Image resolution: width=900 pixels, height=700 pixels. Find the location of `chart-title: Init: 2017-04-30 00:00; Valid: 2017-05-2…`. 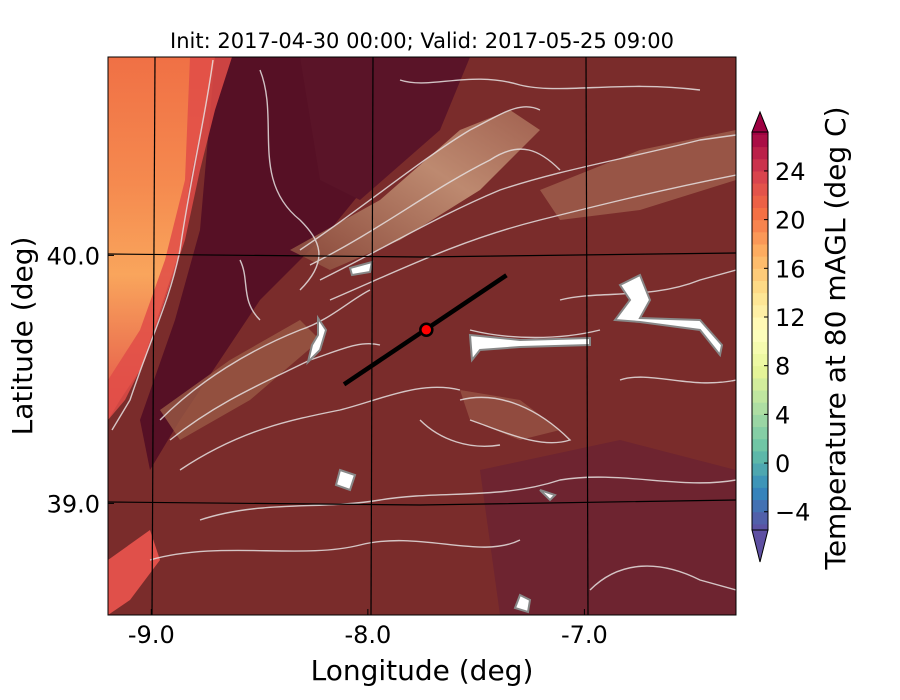

chart-title: Init: 2017-04-30 00:00; Valid: 2017-05-2… is located at coordinates (422, 41).